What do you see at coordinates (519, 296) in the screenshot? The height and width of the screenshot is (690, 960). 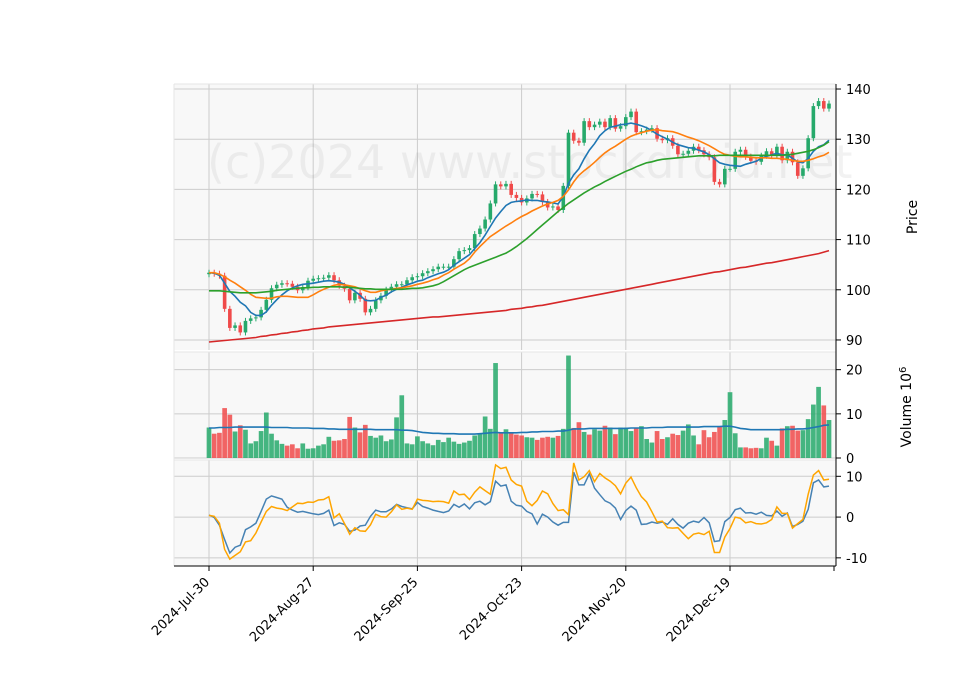 I see `sma-long-line` at bounding box center [519, 296].